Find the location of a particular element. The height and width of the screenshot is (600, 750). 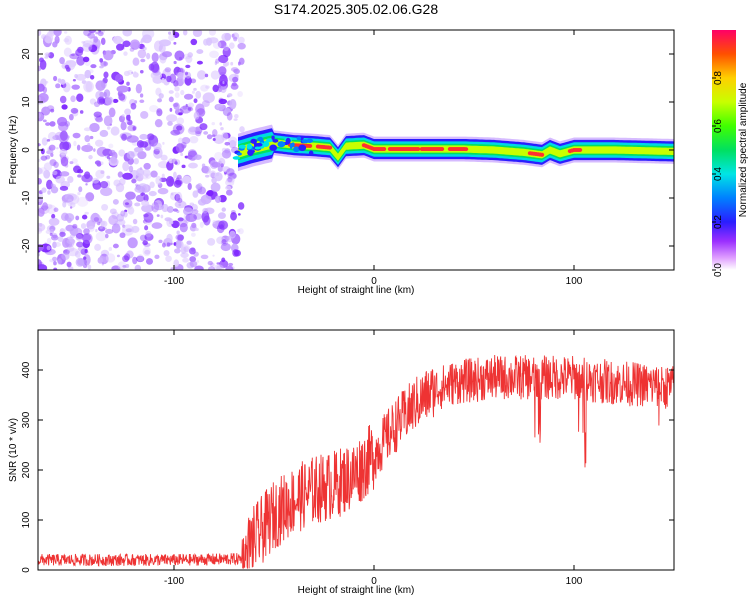

spectrogram-y-tick-label: 0 is located at coordinates (26, 150).